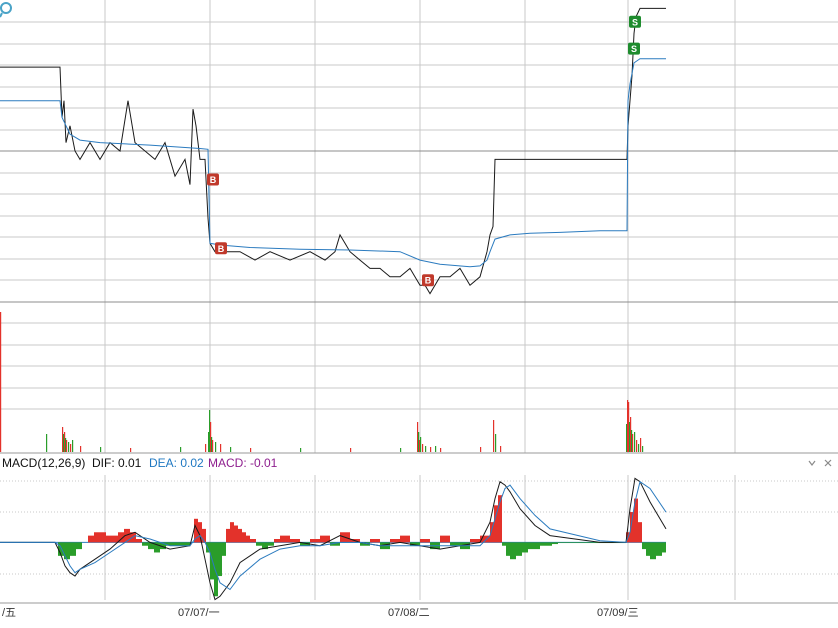  I want to click on chevron-down-icon, so click(812, 463).